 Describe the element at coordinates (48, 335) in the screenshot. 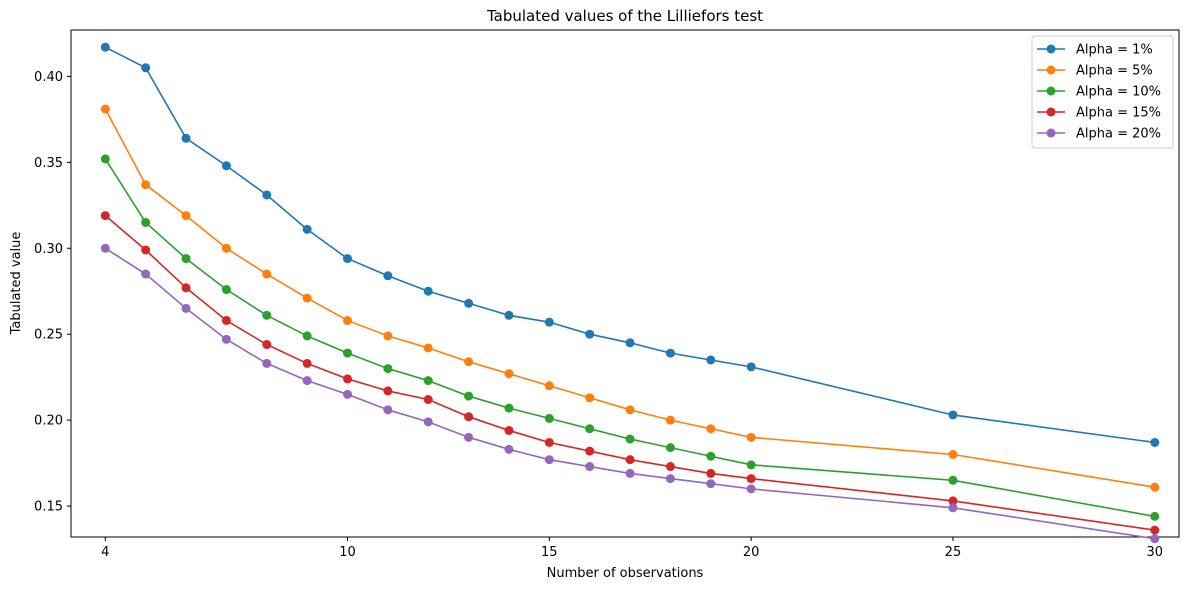

I see `y-tick-label: 0.25` at that location.